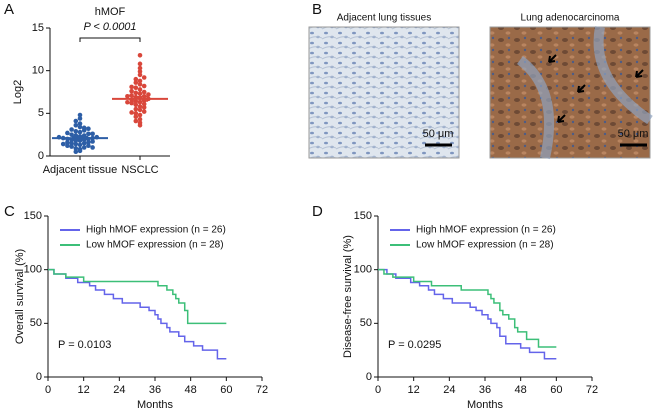  Describe the element at coordinates (38, 71) in the screenshot. I see `y-tick-label: 10` at that location.